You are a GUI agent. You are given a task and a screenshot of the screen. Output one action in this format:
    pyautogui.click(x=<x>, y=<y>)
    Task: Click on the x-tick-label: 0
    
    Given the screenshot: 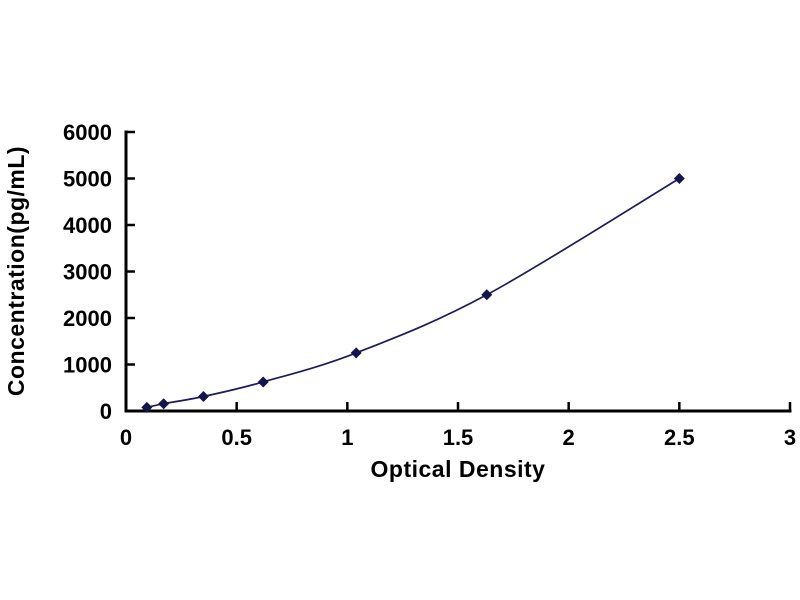 What is the action you would take?
    pyautogui.click(x=126, y=437)
    